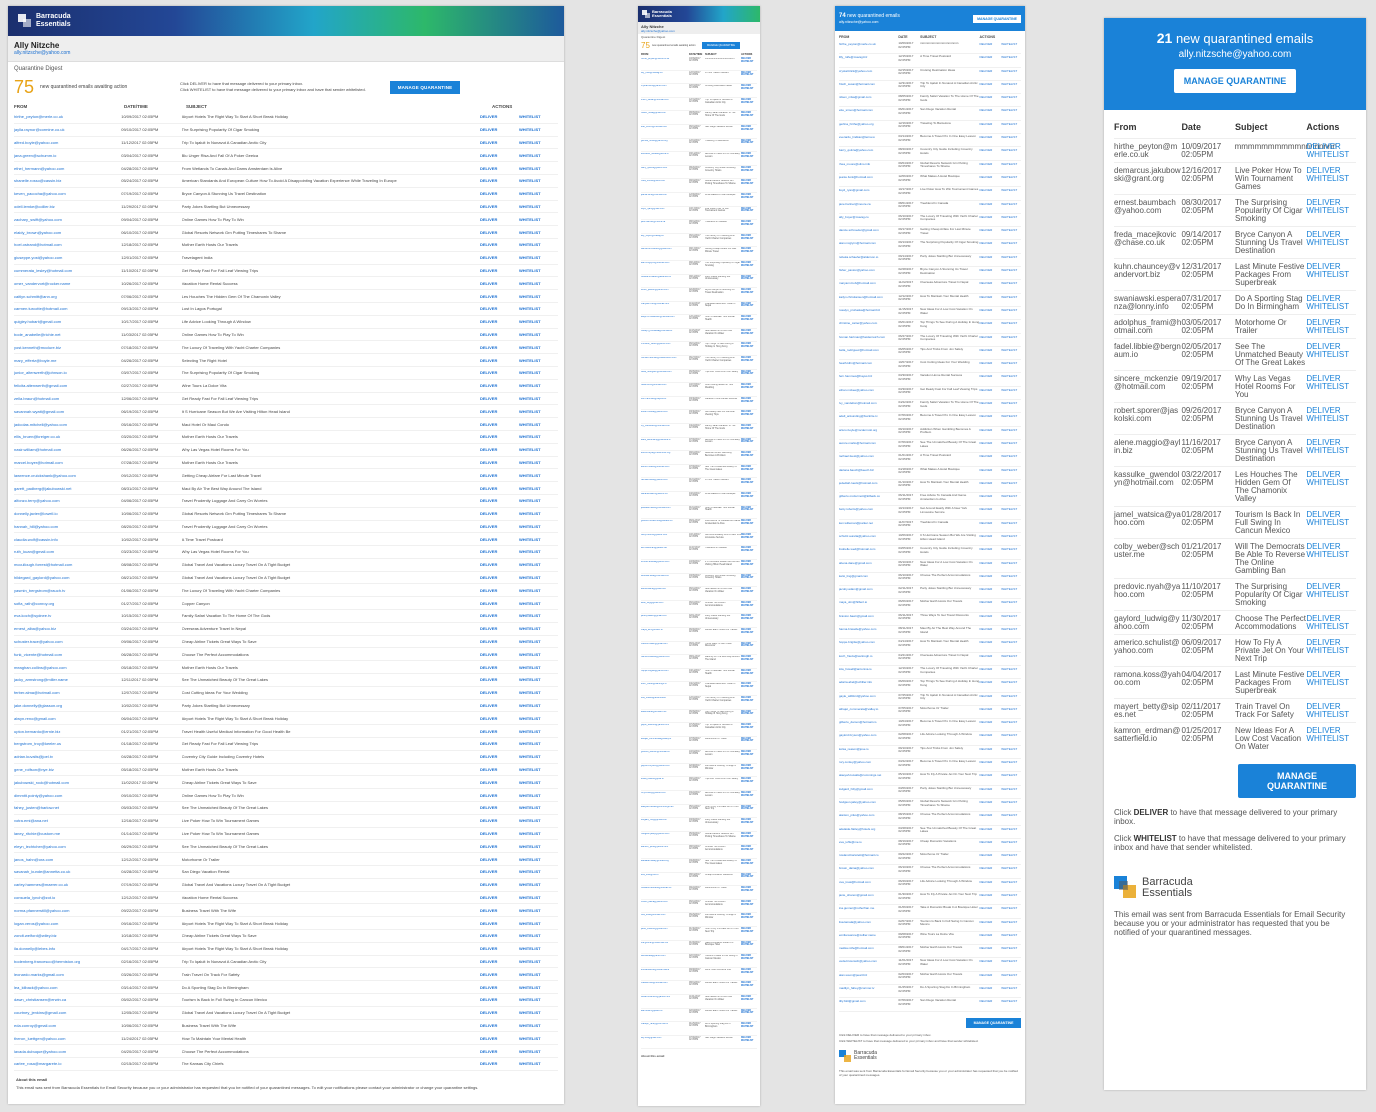 This screenshot has height=1112, width=1376. Describe the element at coordinates (652, 602) in the screenshot. I see `sender-email: kelsi_ling@gmail.com` at that location.